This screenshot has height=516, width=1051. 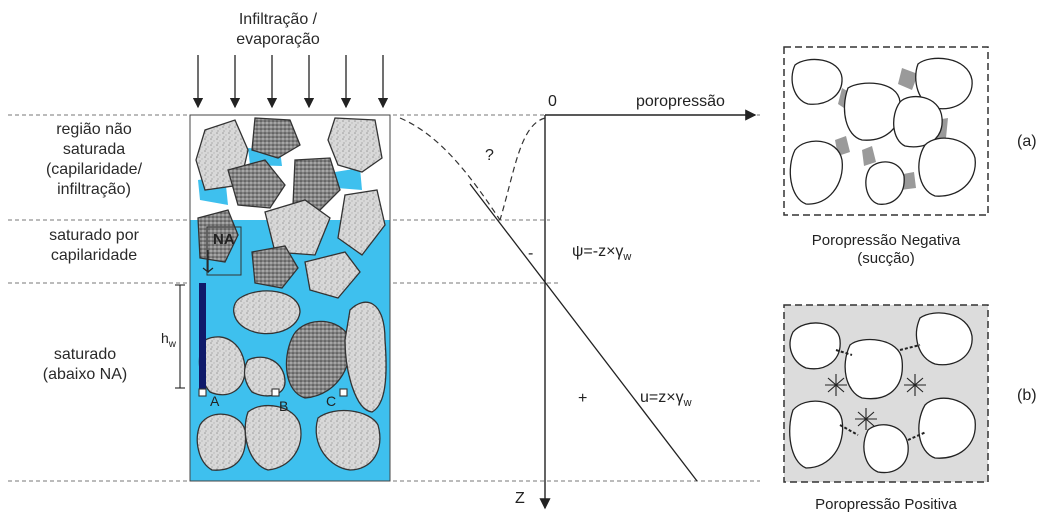 I want to click on saturated-line2: (abaixo NA), so click(x=85, y=374).